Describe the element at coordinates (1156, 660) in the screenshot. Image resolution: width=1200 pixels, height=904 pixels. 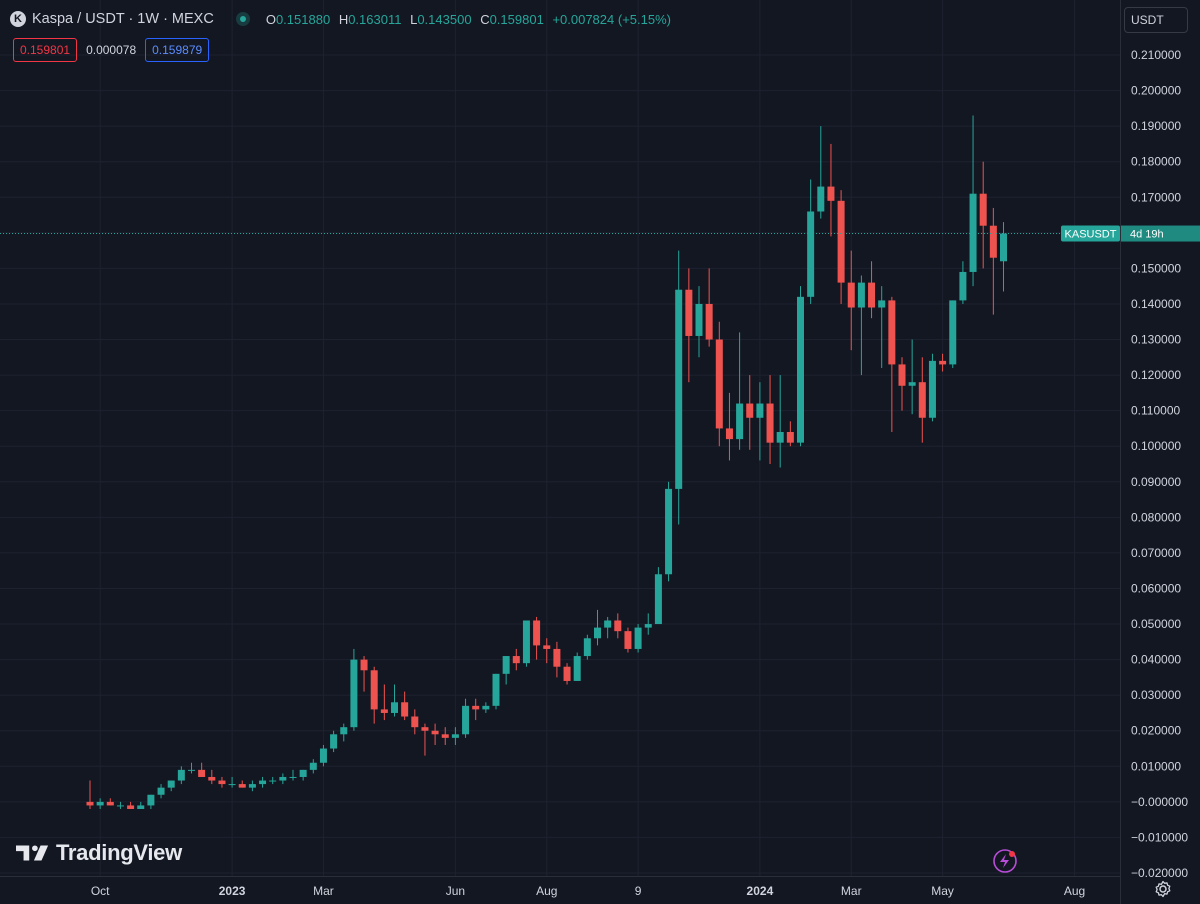
I see `price-tick-label: 0.040000` at that location.